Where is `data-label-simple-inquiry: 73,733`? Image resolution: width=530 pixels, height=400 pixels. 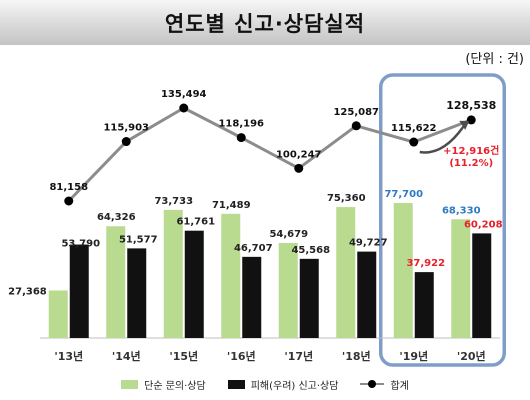 data-label-simple-inquiry: 73,733 is located at coordinates (173, 201).